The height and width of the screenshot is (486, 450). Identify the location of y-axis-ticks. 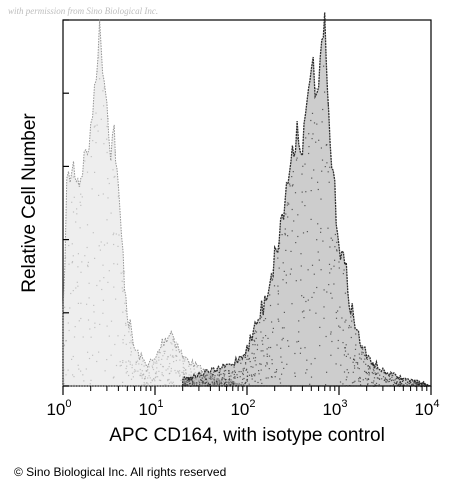
(66, 203).